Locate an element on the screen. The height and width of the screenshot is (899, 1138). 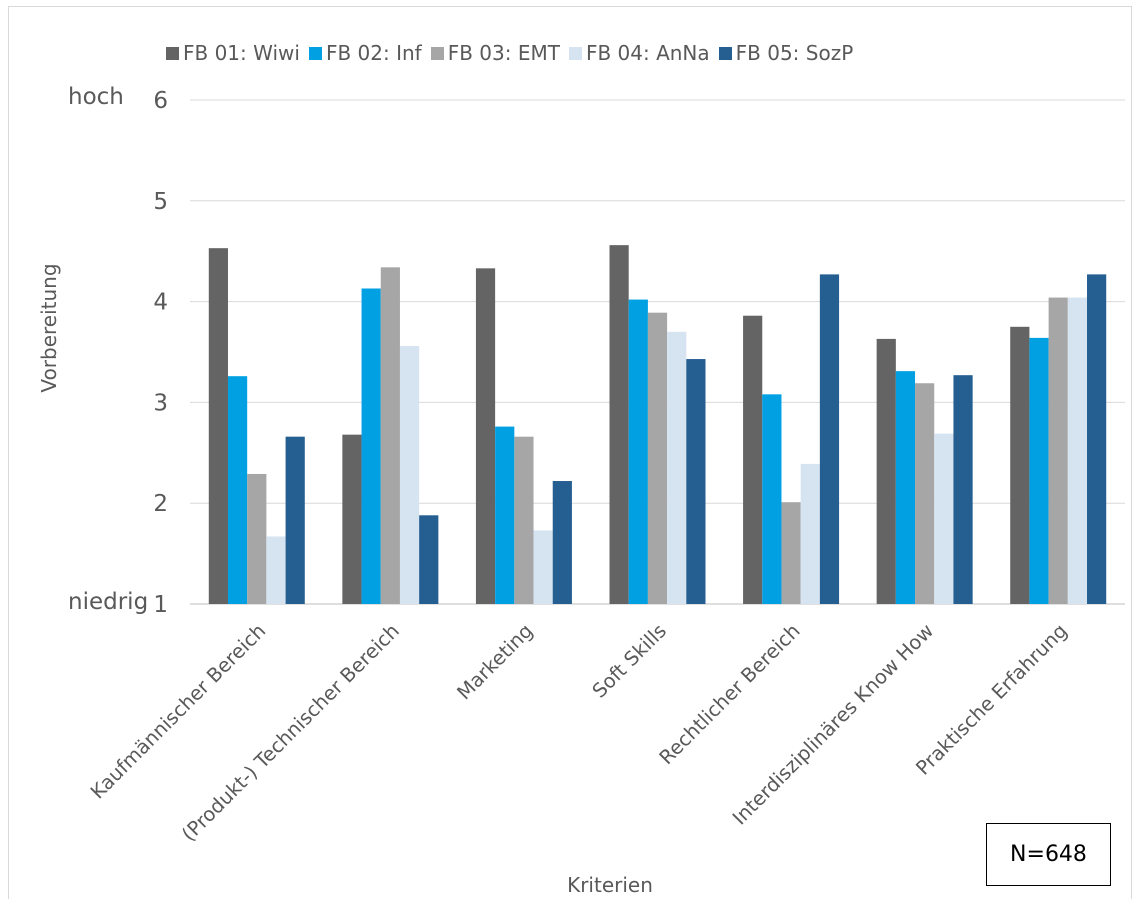
y-axis-title: Vorbereitung is located at coordinates (49, 327).